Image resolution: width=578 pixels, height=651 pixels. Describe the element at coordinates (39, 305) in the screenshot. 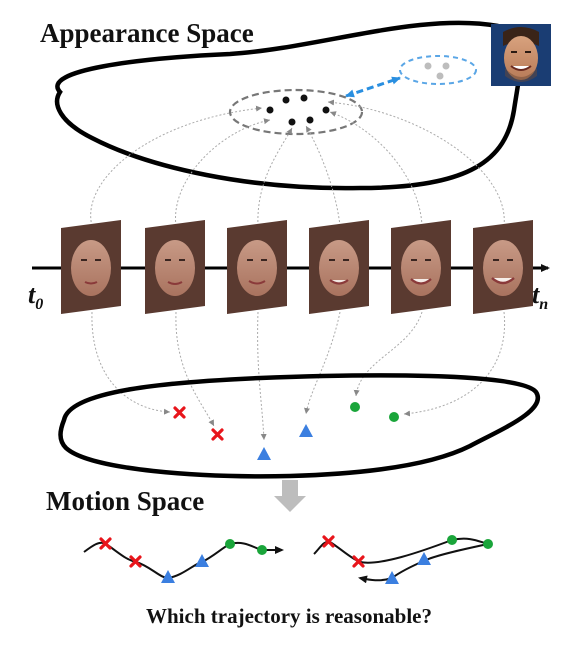

I see `timeline-start-subscript: 0` at that location.